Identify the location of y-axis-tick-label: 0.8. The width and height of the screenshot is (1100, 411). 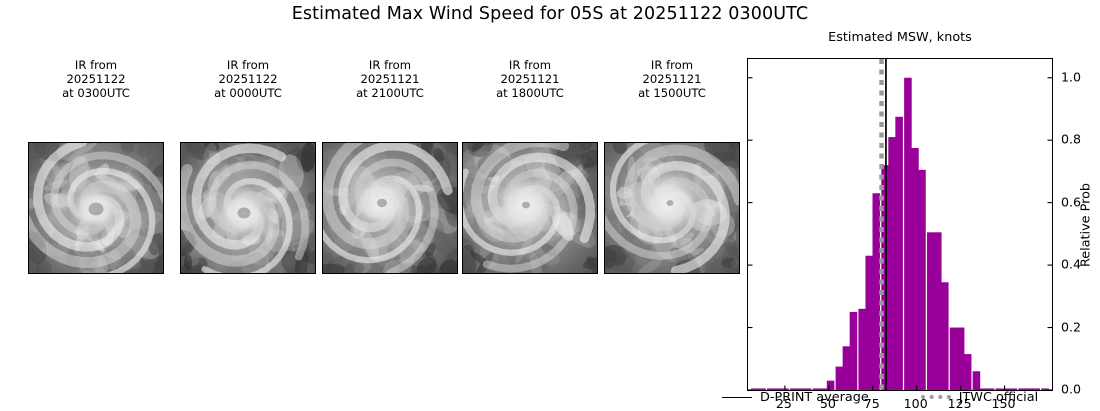
(1071, 139).